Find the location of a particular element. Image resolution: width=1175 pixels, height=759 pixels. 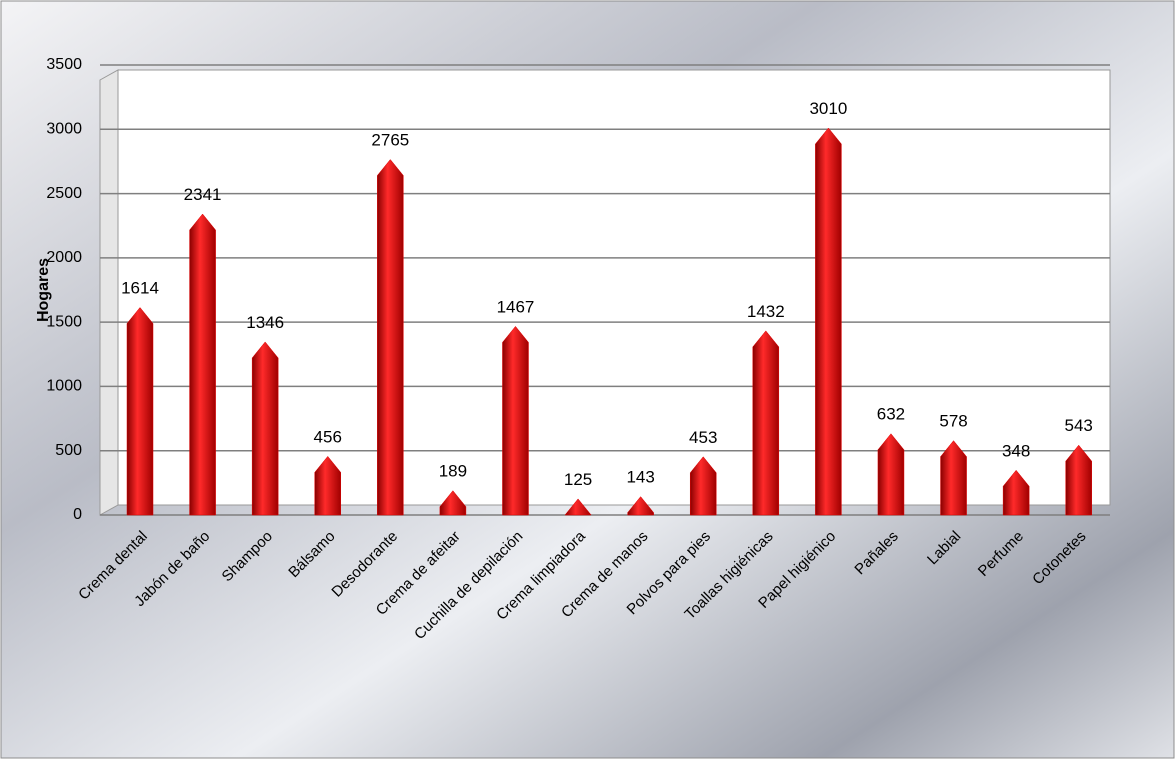

y-tick-label: 2000 is located at coordinates (64, 257).